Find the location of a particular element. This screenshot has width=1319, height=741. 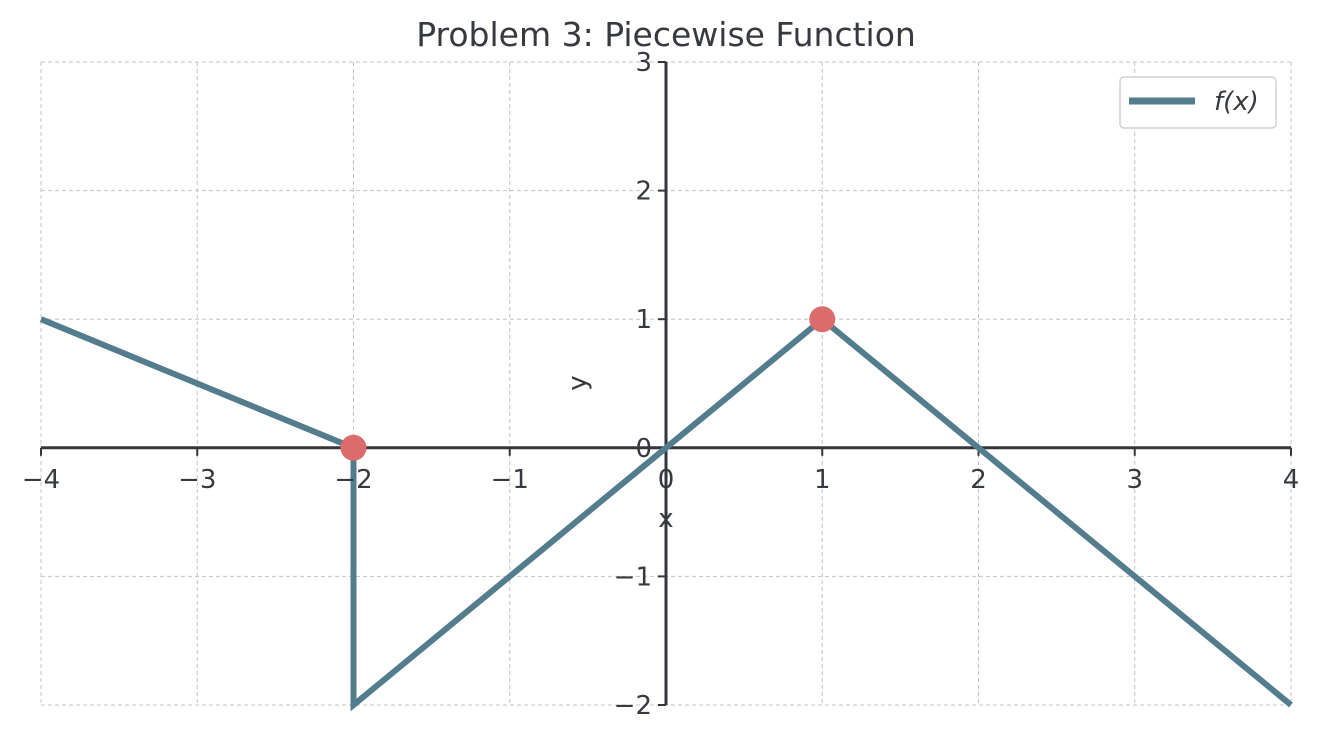

y-tick-label-5: 3 is located at coordinates (643, 63).